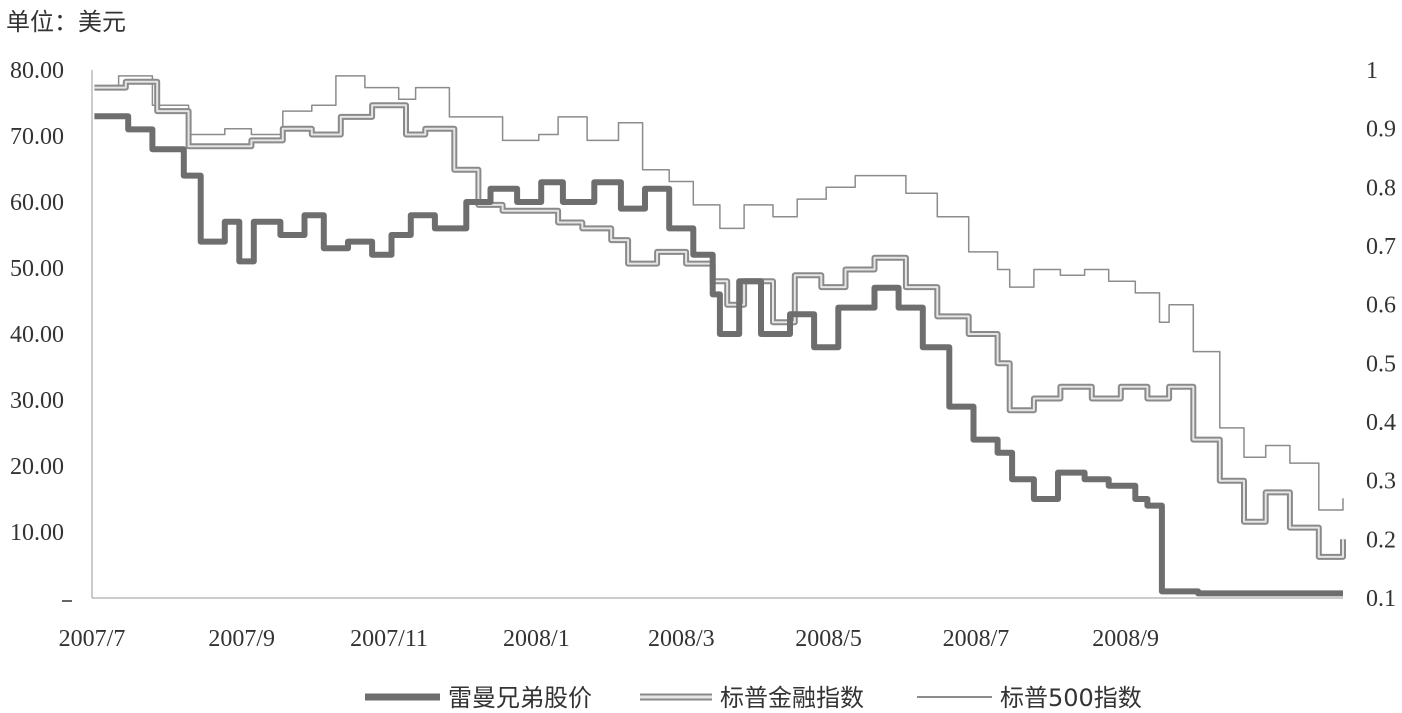 The image size is (1402, 713). Describe the element at coordinates (520, 698) in the screenshot. I see `legend-label: 雷曼兄弟股价` at that location.